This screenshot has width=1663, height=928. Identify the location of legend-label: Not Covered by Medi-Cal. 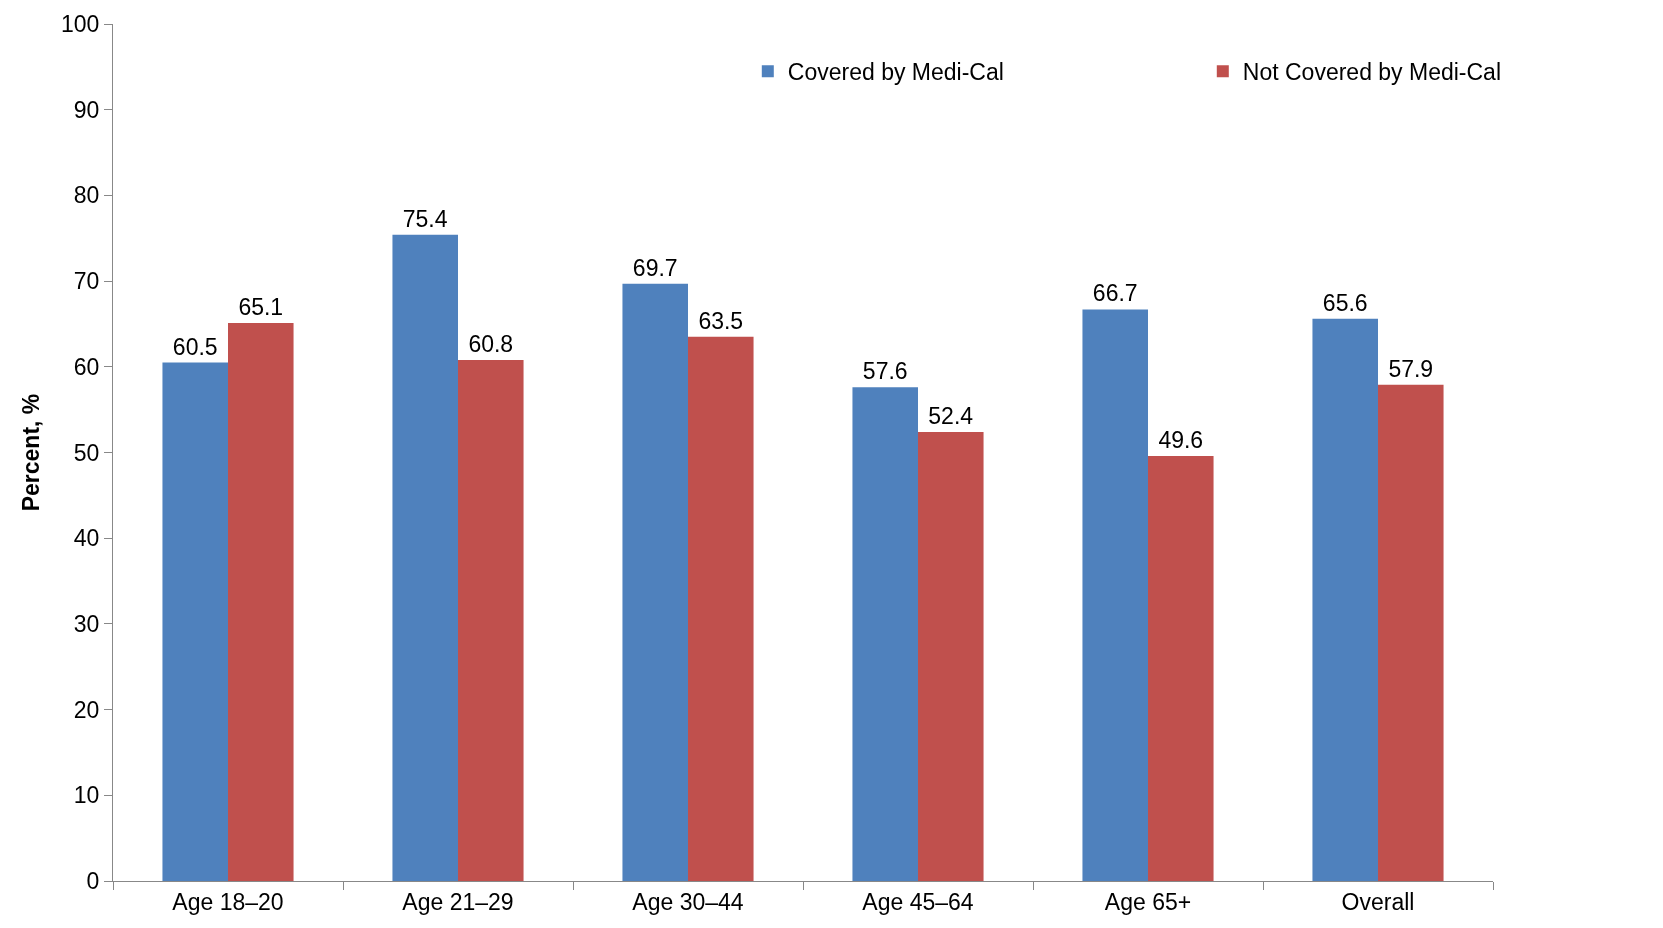
(1372, 72).